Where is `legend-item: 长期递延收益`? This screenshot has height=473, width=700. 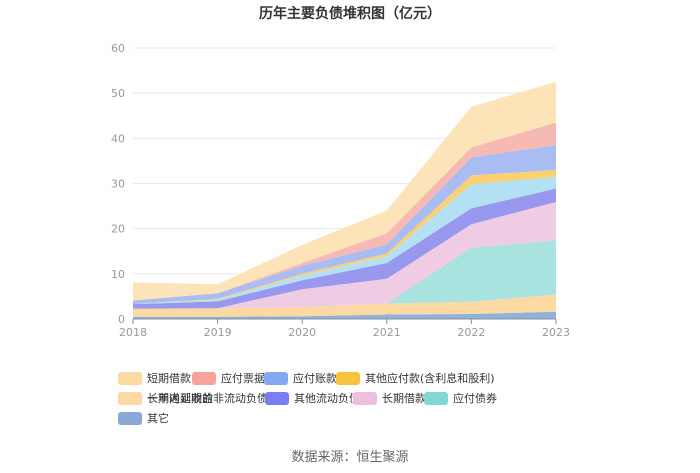 legend-item: 长期递延收益 is located at coordinates (165, 398).